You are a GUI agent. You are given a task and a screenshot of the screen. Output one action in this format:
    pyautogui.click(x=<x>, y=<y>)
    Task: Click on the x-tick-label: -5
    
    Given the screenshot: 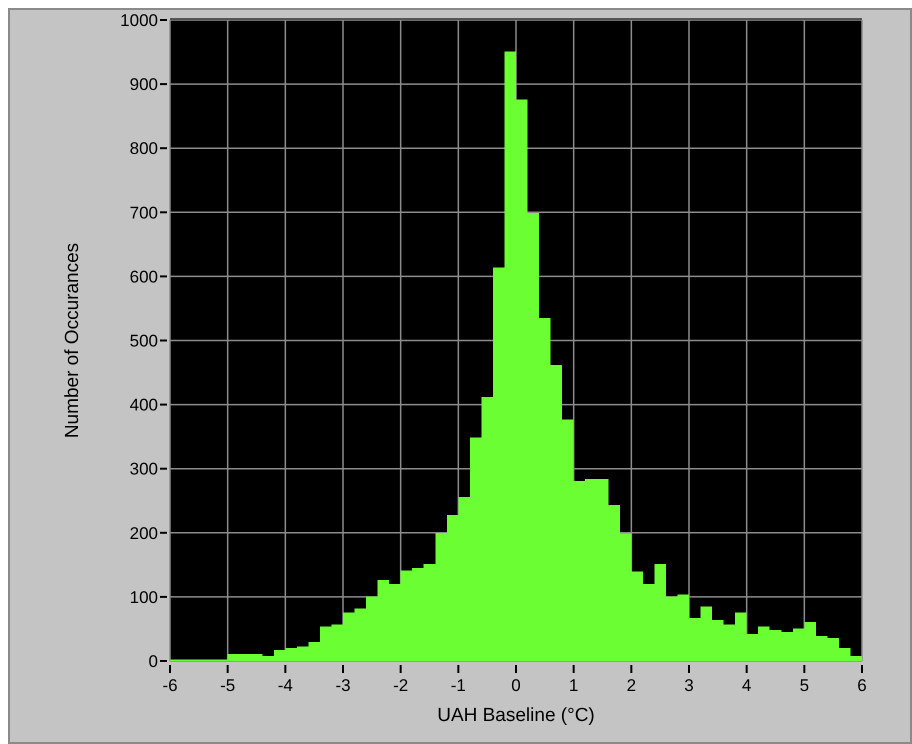 What is the action you would take?
    pyautogui.click(x=228, y=685)
    